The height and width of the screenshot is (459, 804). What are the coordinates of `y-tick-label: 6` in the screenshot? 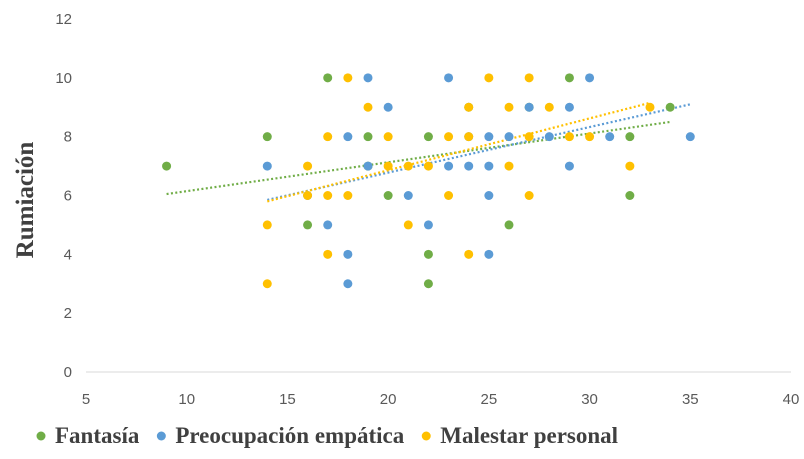 It's located at (68, 196).